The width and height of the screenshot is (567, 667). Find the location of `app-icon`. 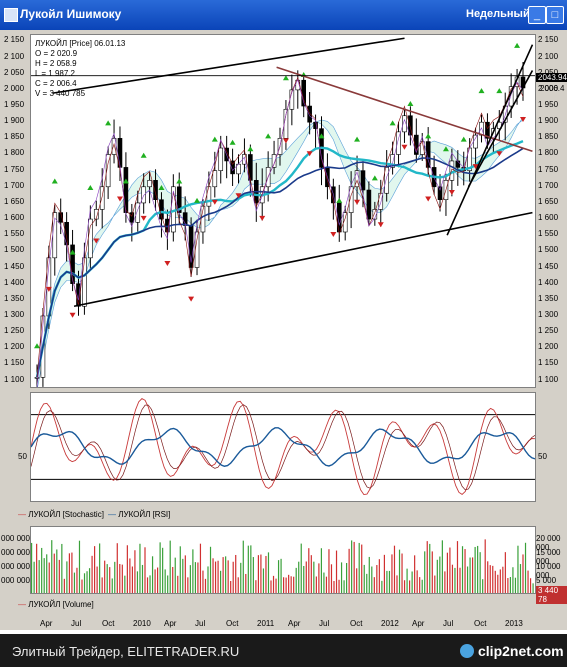

app-icon is located at coordinates (11, 15).